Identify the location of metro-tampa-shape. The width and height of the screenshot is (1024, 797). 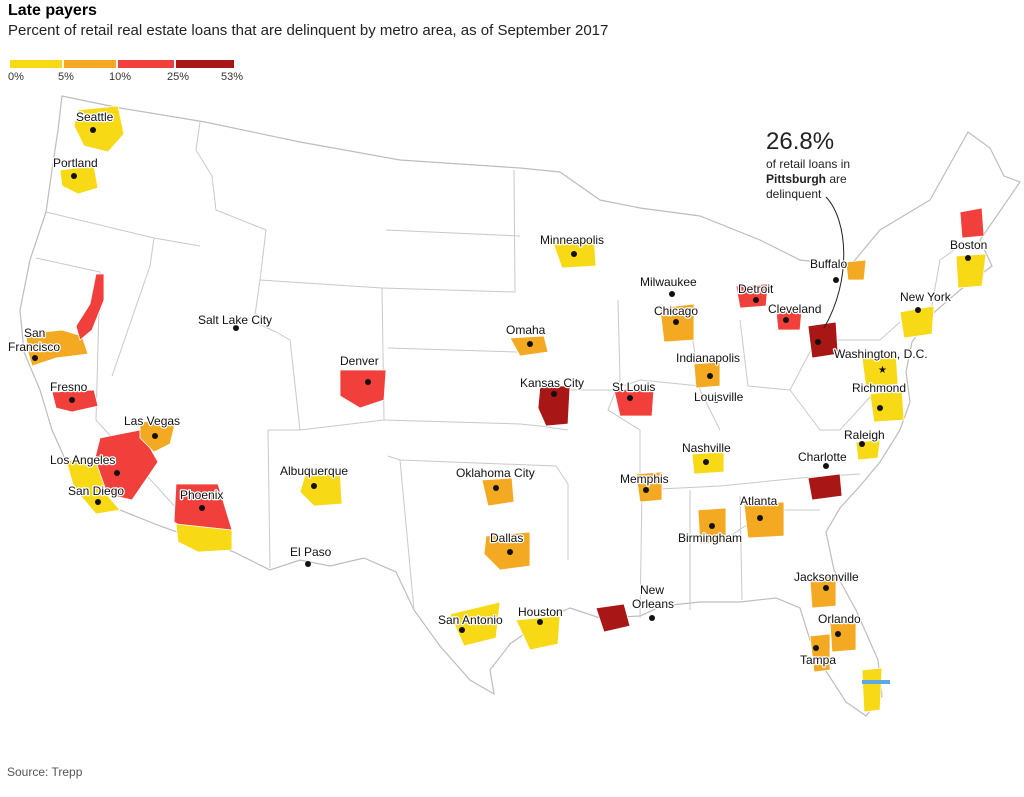
(820, 653).